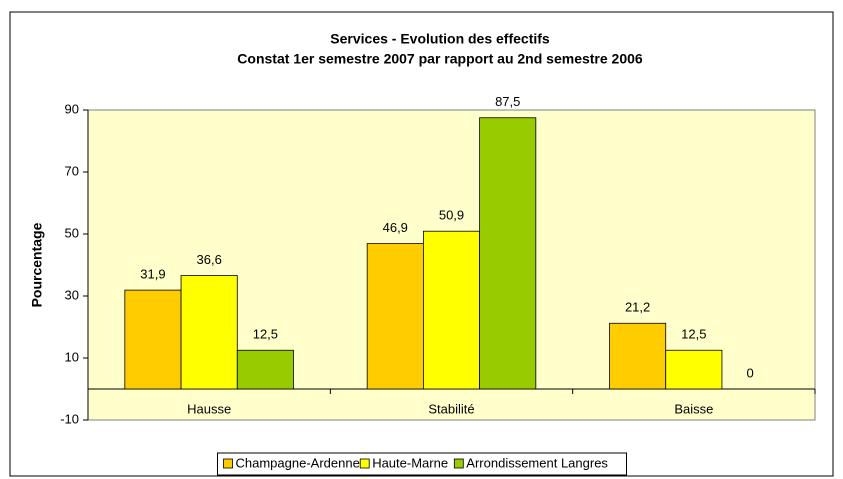  What do you see at coordinates (440, 39) in the screenshot?
I see `chart-title: Services - Evolution des effectifs` at bounding box center [440, 39].